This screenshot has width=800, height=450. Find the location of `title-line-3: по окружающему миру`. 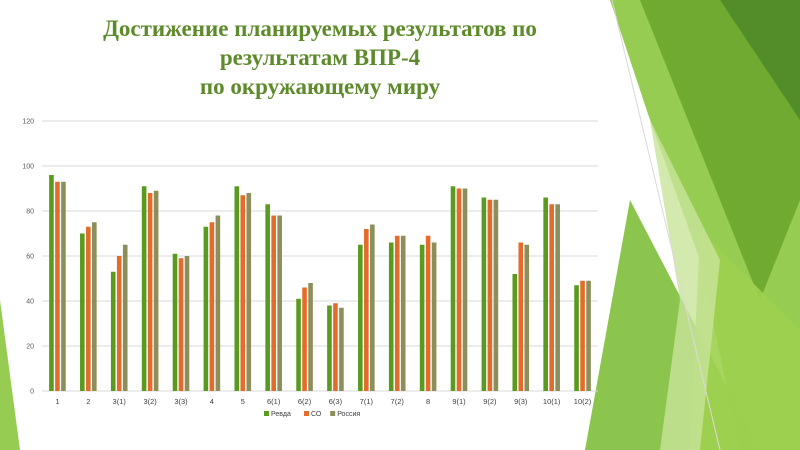

title-line-3: по окружающему миру is located at coordinates (320, 86).